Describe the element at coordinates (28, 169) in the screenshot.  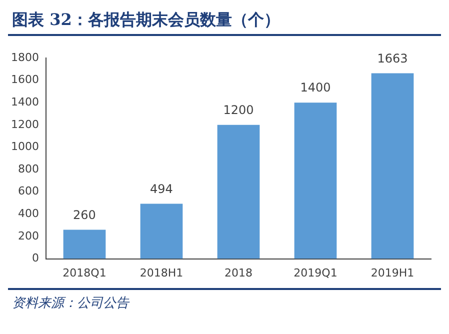
I see `y-tick-label: 800` at that location.